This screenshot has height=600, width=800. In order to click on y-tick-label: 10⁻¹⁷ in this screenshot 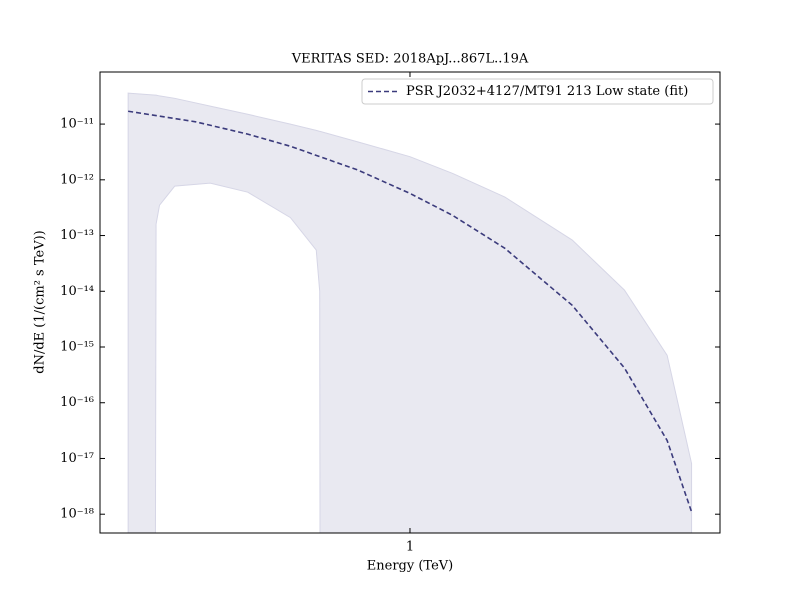, I will do `click(77, 458)`.